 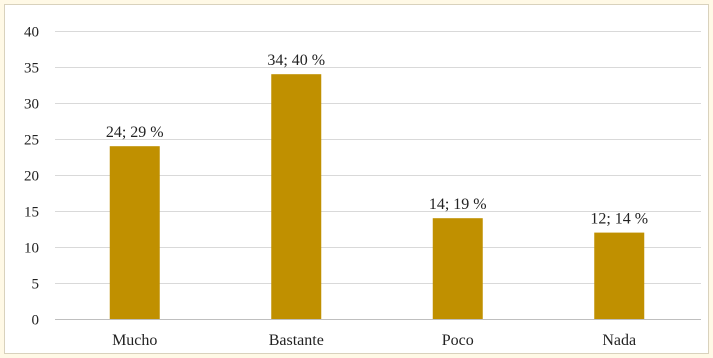 What do you see at coordinates (31, 141) in the screenshot?
I see `y-tick-label: 25` at bounding box center [31, 141].